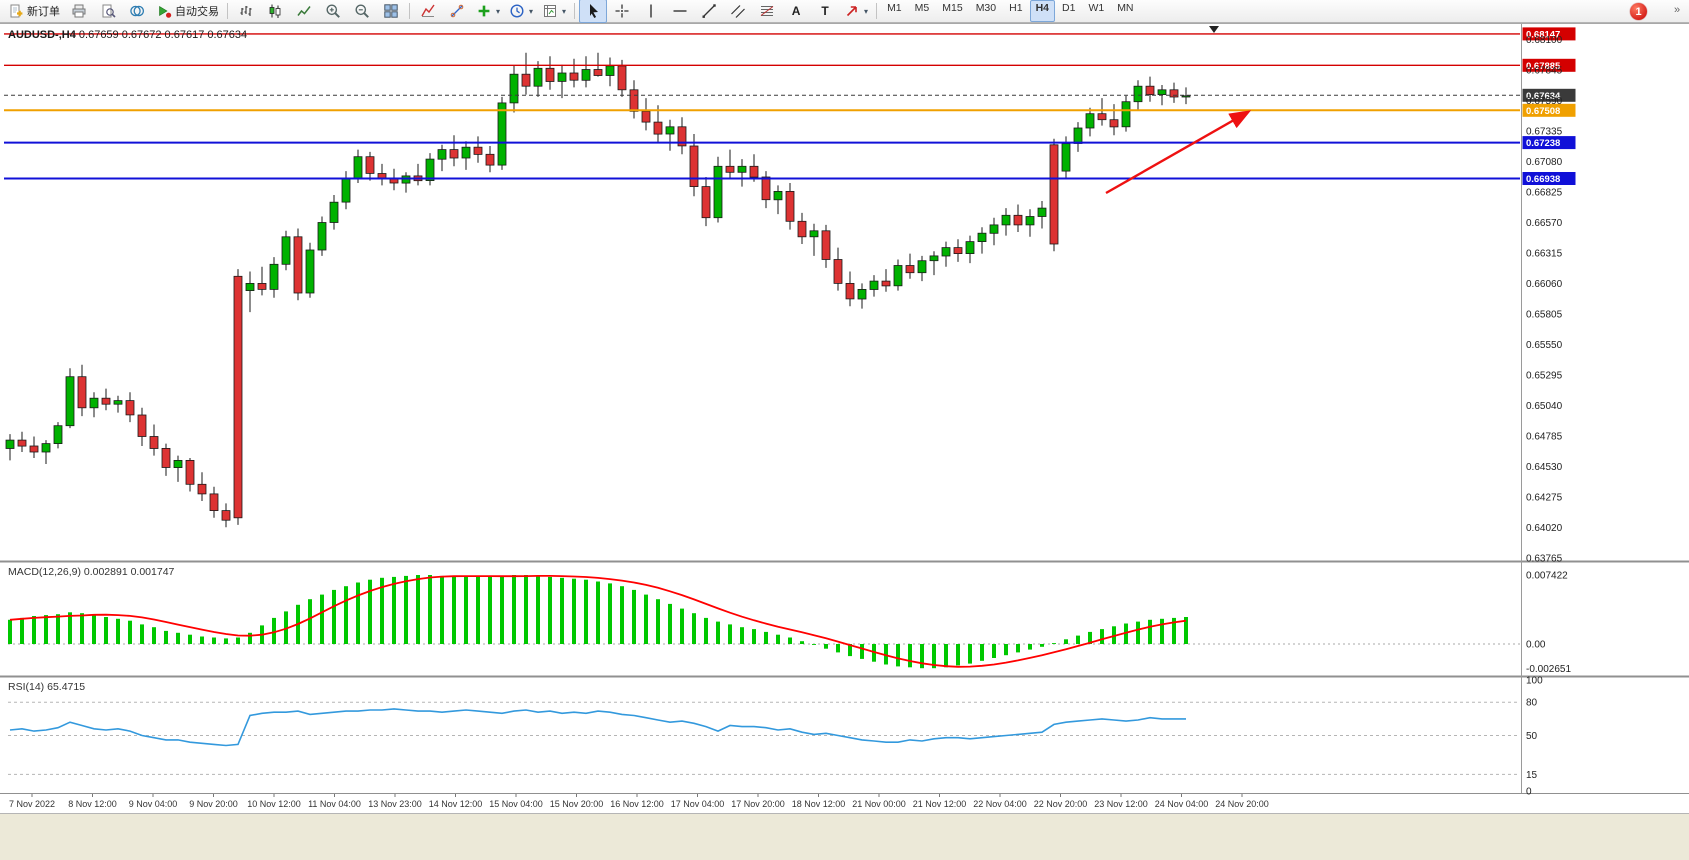 The width and height of the screenshot is (1689, 860). What do you see at coordinates (428, 11) in the screenshot?
I see `indicator-list-button` at bounding box center [428, 11].